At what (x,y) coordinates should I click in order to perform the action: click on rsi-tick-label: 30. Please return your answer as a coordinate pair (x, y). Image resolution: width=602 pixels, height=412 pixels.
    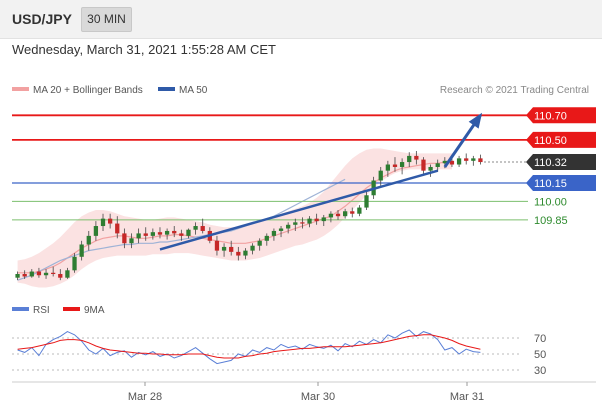
    Looking at the image, I should click on (540, 371).